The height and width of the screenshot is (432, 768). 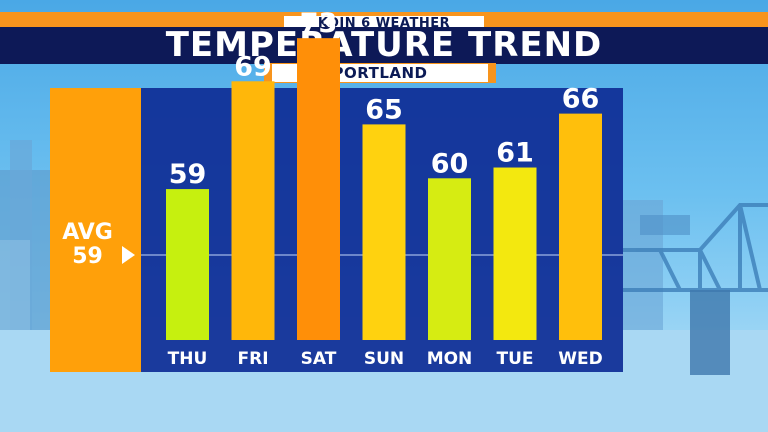 What do you see at coordinates (253, 210) in the screenshot?
I see `bar-fri` at bounding box center [253, 210].